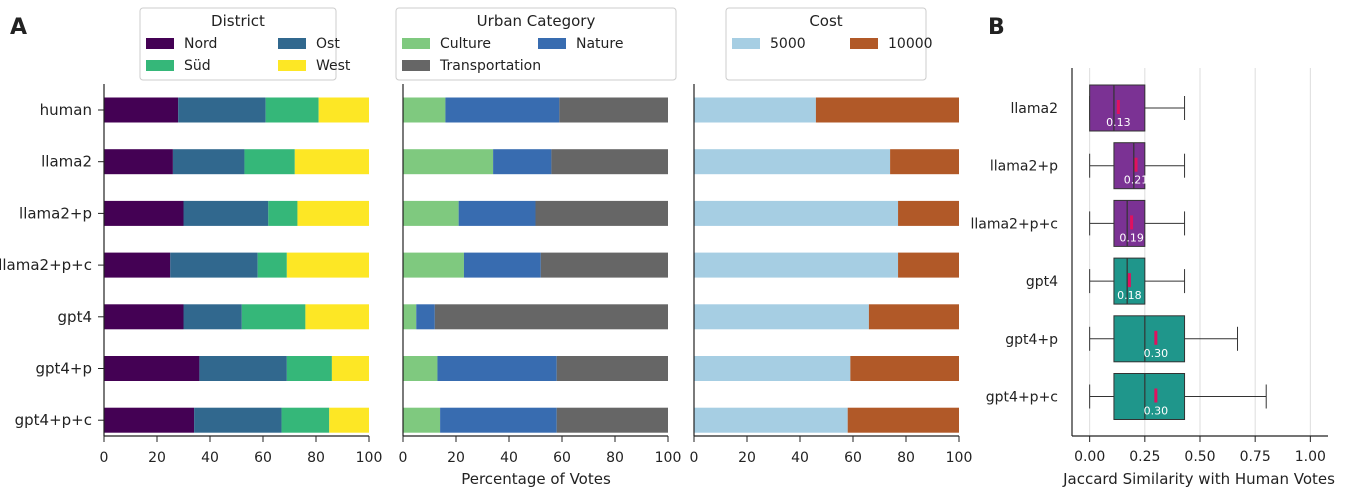  What do you see at coordinates (1089, 457) in the screenshot?
I see `x-tick-label-b: 0.00` at bounding box center [1089, 457].